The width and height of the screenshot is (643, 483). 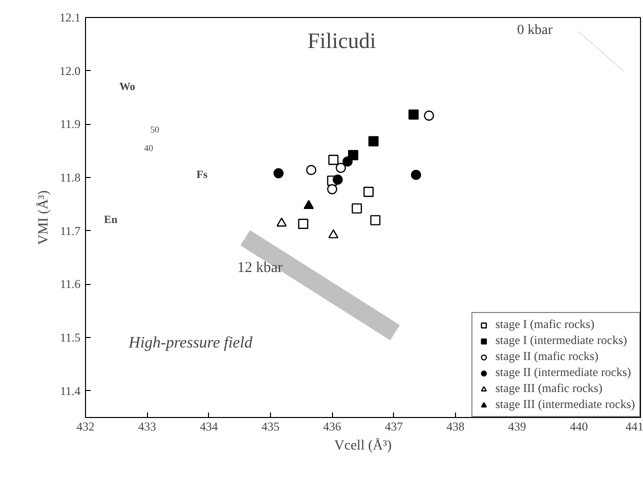 What do you see at coordinates (70, 177) in the screenshot?
I see `y-tick-label: 11.8` at bounding box center [70, 177].